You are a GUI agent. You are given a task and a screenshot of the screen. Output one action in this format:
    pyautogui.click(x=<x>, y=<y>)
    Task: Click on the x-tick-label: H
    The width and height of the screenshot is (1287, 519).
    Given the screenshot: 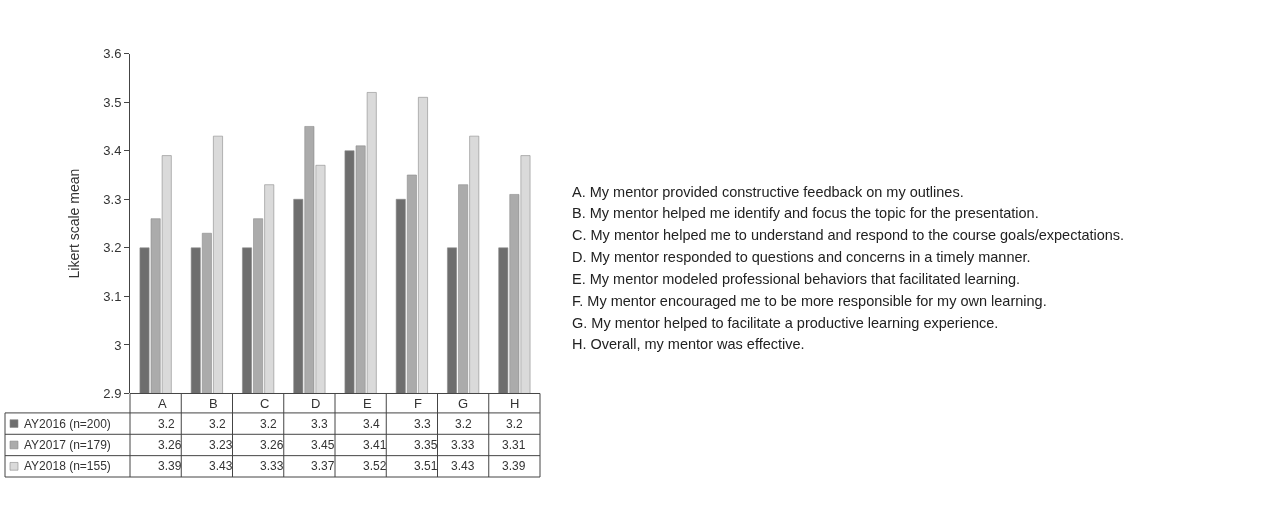 What is the action you would take?
    pyautogui.click(x=515, y=403)
    